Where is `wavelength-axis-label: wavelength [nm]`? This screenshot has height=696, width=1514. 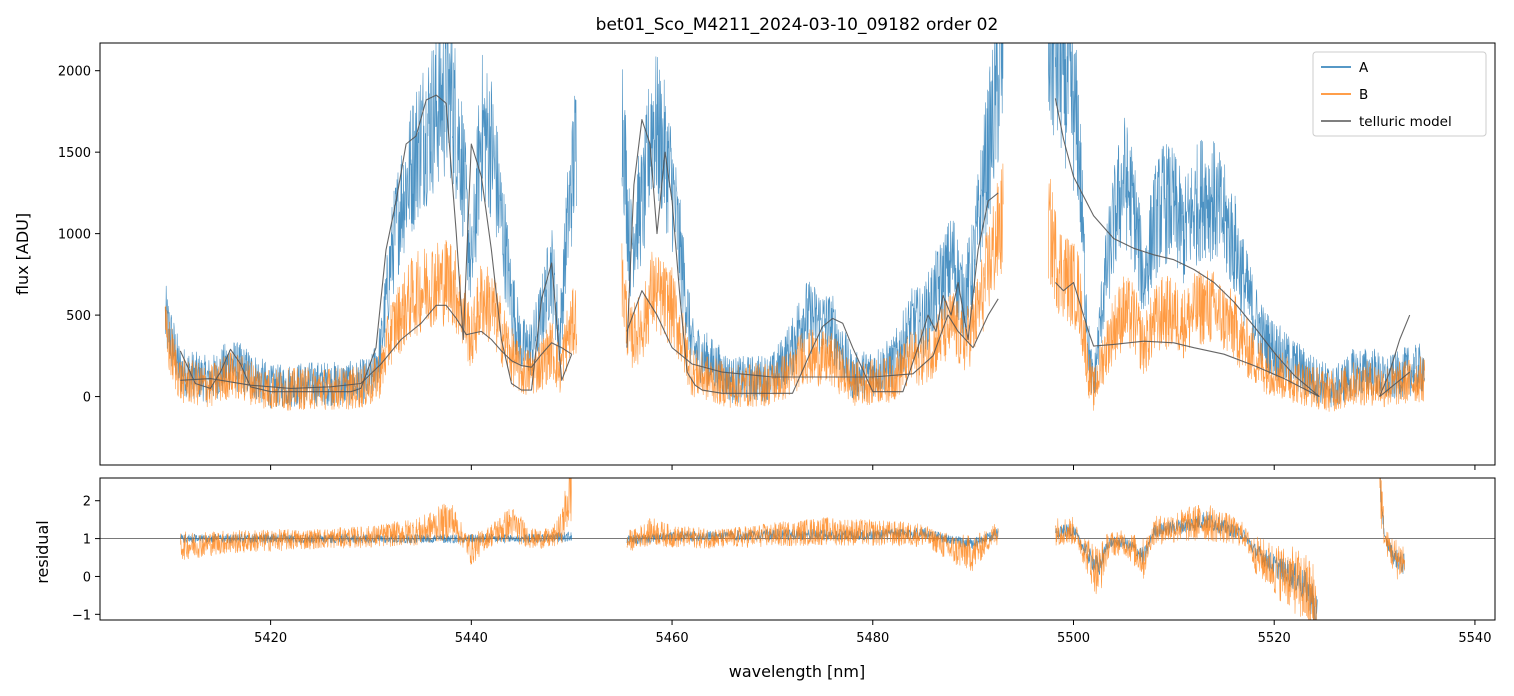
wavelength-axis-label: wavelength [nm] is located at coordinates (797, 671).